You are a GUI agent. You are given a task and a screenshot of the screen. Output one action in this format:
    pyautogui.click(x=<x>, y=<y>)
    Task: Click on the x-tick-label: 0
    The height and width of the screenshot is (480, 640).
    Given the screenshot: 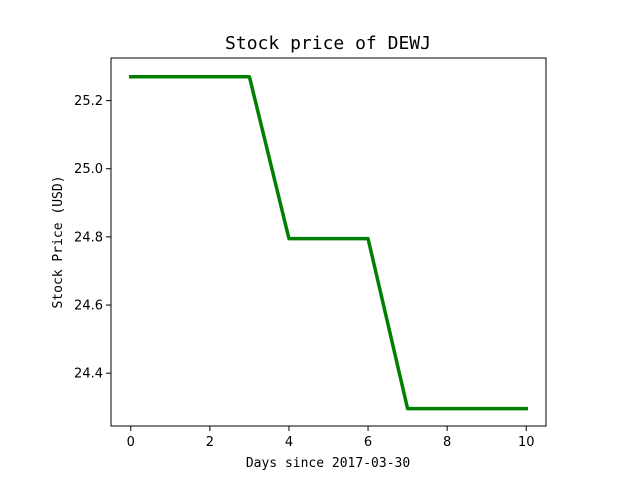 What is the action you would take?
    pyautogui.click(x=131, y=442)
    